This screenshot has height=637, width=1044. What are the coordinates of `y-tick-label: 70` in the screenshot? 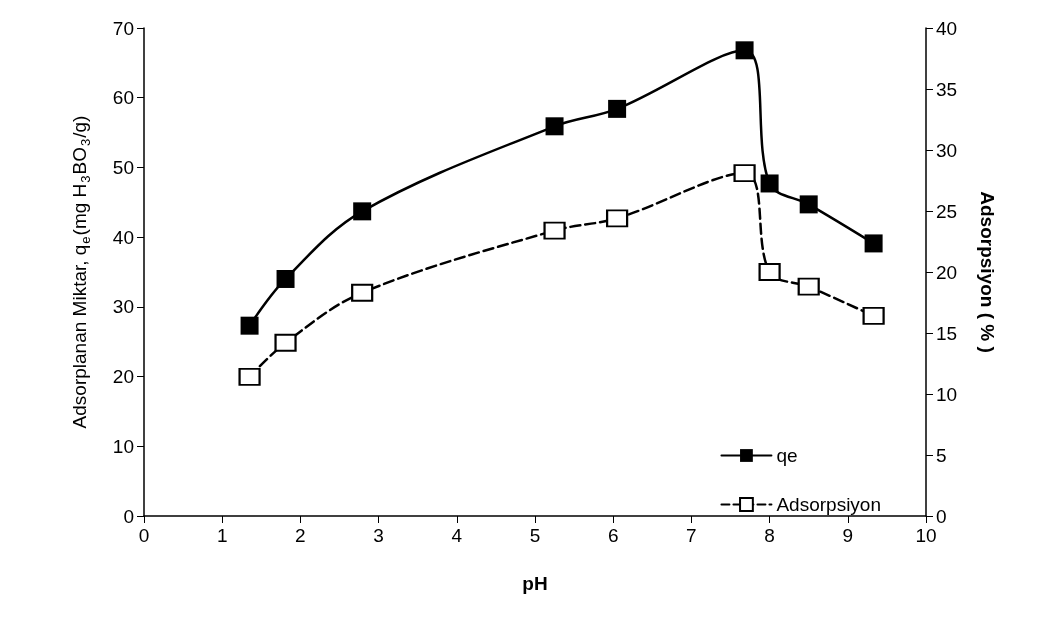 It's located at (123, 28).